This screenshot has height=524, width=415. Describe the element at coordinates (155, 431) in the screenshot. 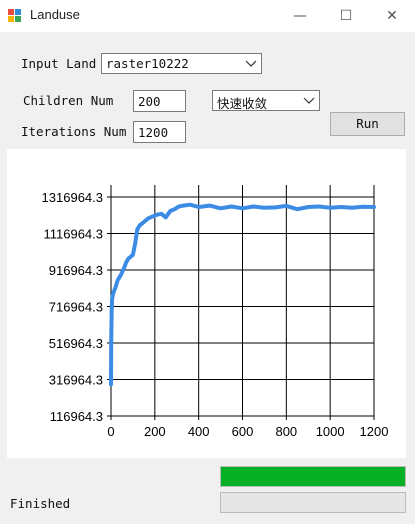

I see `x-tick-label: 200` at that location.